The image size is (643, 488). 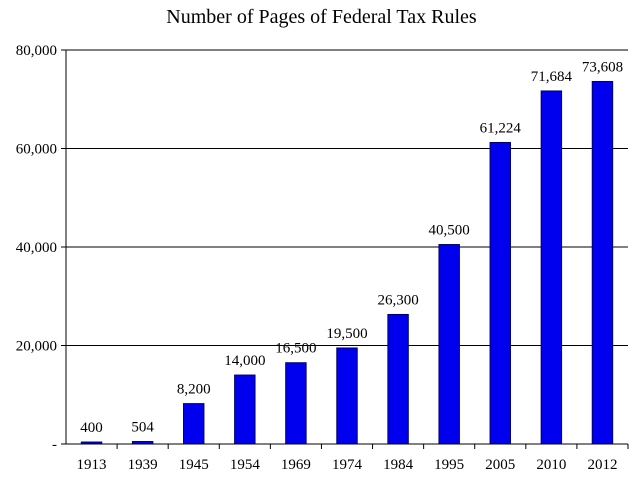 What do you see at coordinates (602, 465) in the screenshot?
I see `x-tick-label: 2012` at bounding box center [602, 465].